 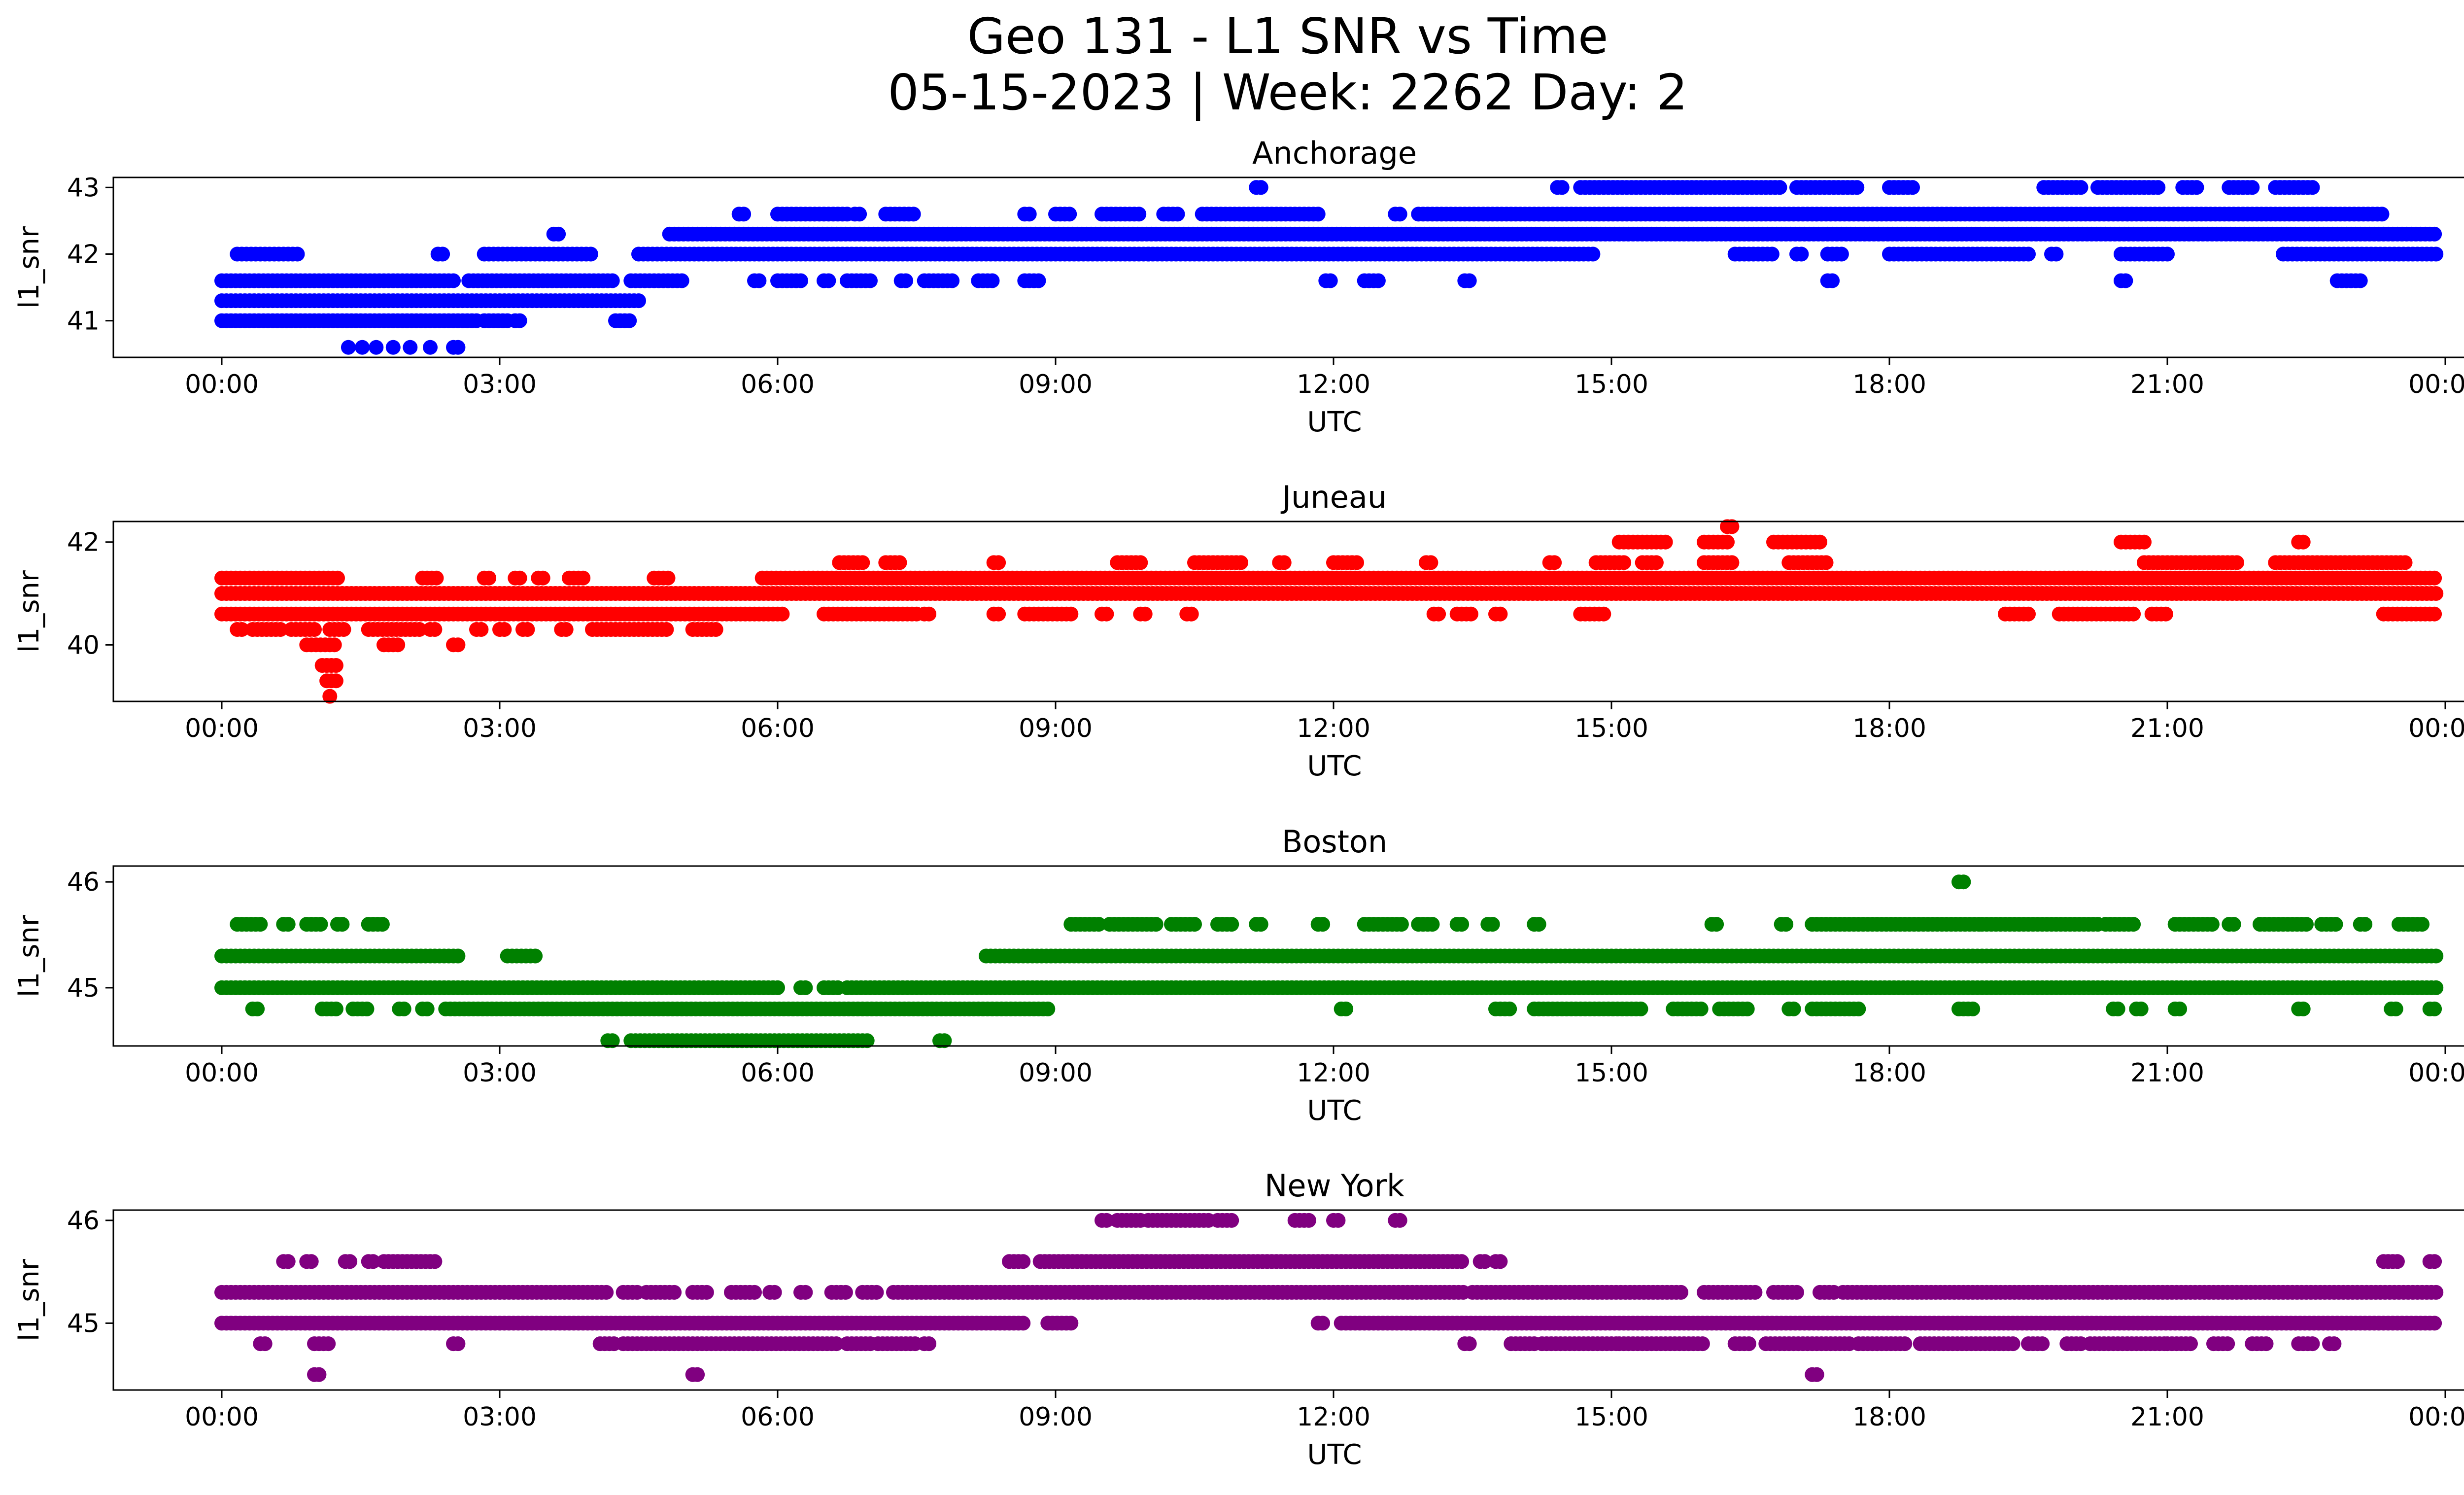 What do you see at coordinates (1334, 153) in the screenshot?
I see `subplot-title: Anchorage` at bounding box center [1334, 153].